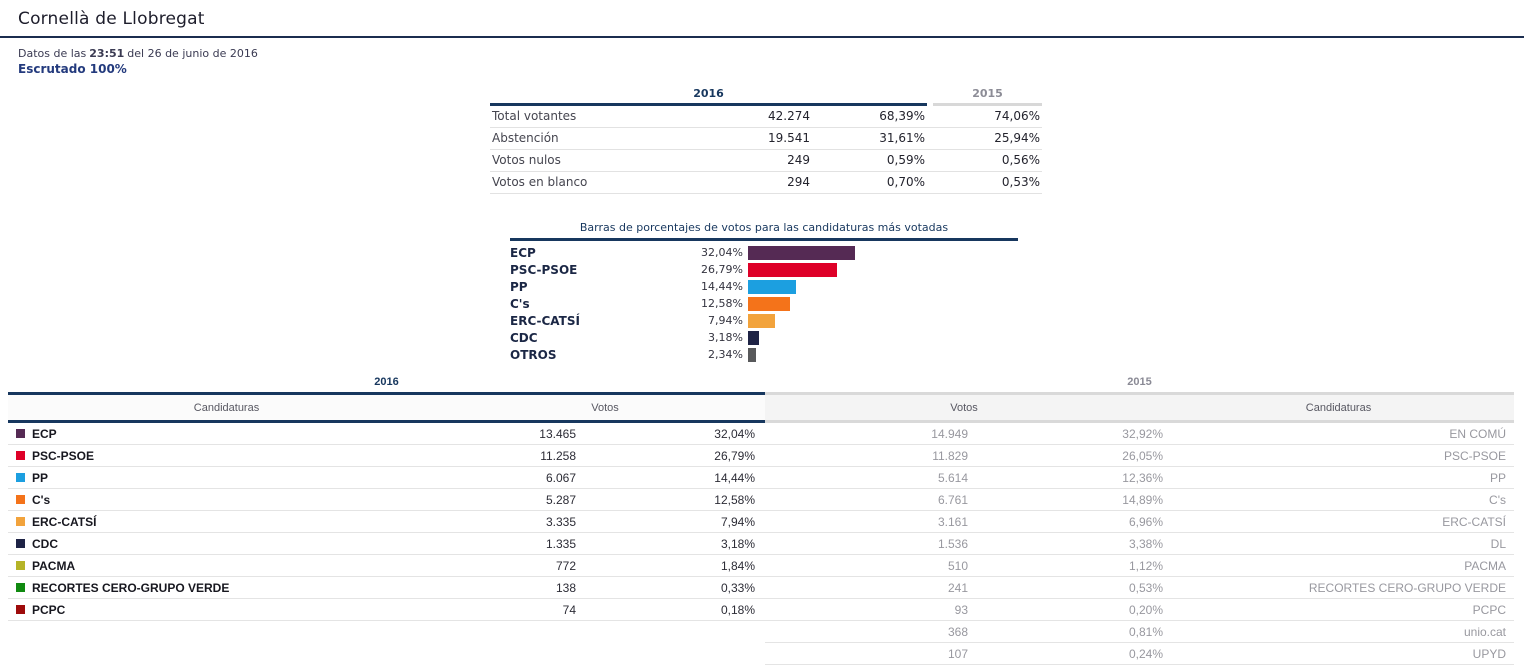 This screenshot has height=665, width=1524. Describe the element at coordinates (1145, 631) in the screenshot. I see `pct-2015: 0,81%` at that location.